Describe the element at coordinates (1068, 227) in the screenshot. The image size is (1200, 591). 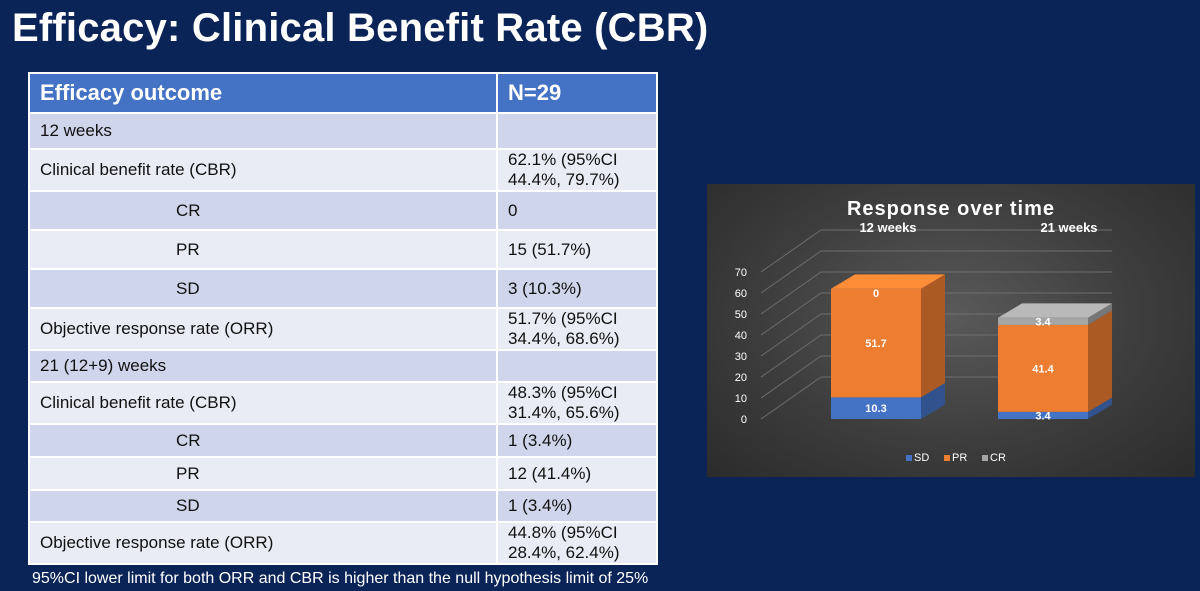
I see `category-label: 21 weeks` at that location.